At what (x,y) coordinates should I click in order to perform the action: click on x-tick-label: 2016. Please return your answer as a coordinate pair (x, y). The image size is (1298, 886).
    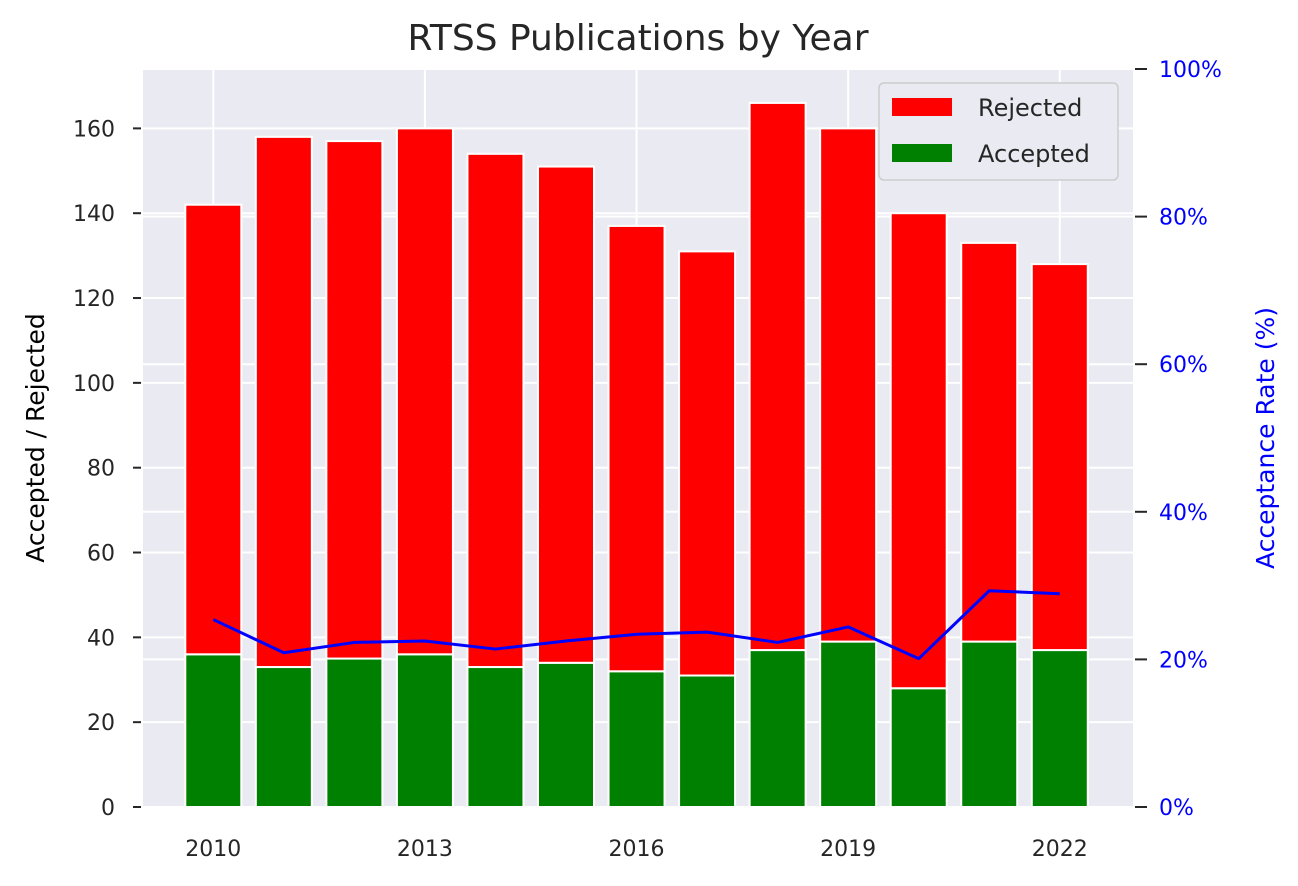
    Looking at the image, I should click on (637, 849).